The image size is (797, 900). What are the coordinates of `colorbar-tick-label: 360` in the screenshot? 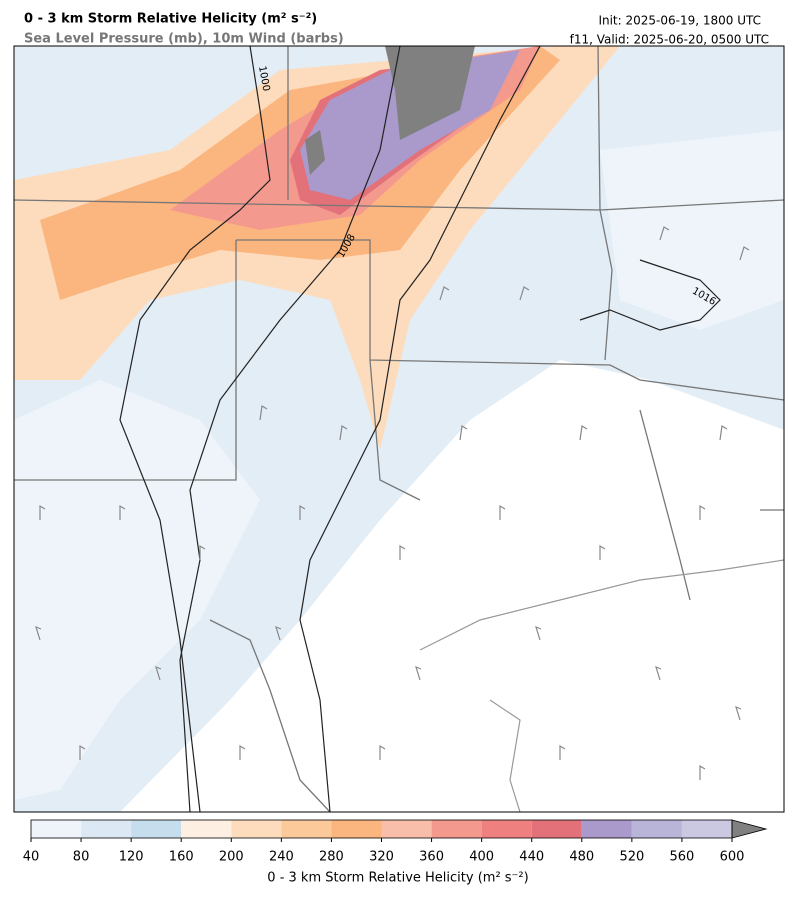 It's located at (431, 857).